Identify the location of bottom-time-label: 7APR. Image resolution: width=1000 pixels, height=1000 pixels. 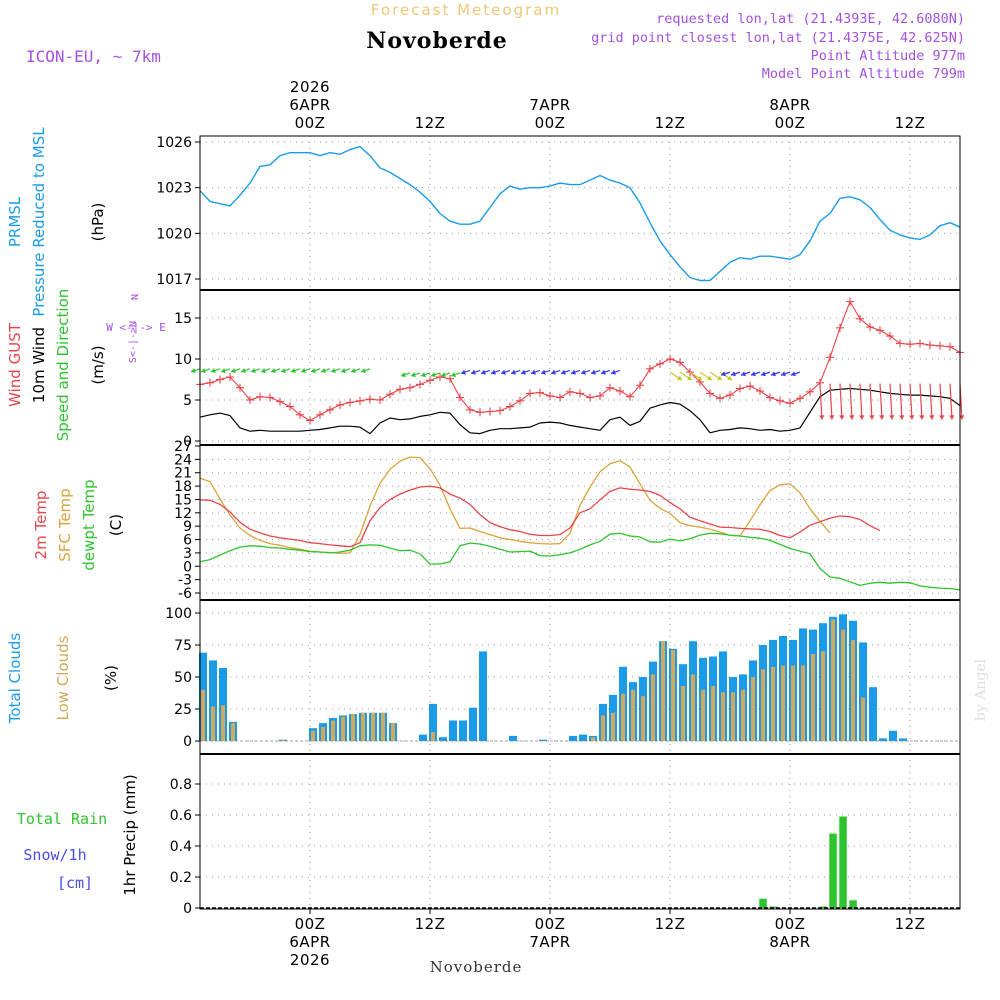
(549, 942).